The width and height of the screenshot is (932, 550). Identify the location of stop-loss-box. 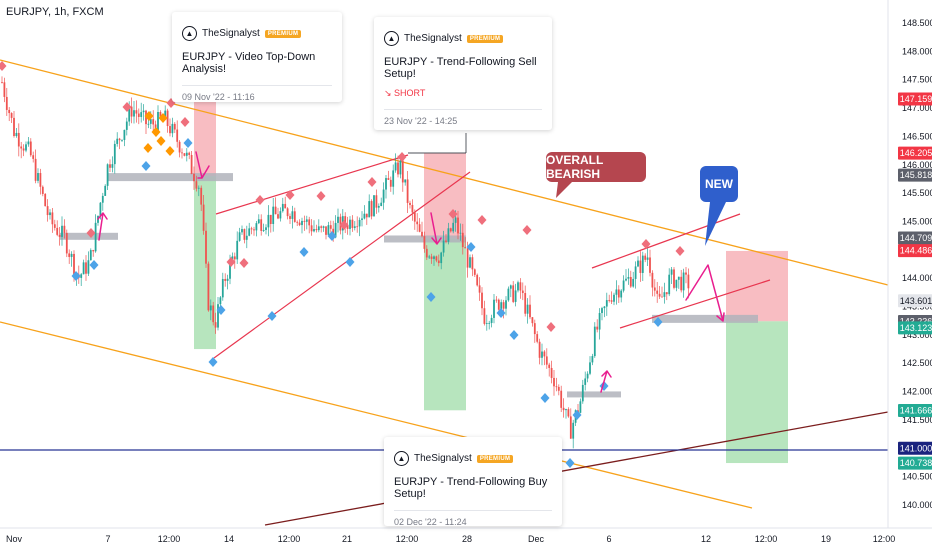
(445, 196).